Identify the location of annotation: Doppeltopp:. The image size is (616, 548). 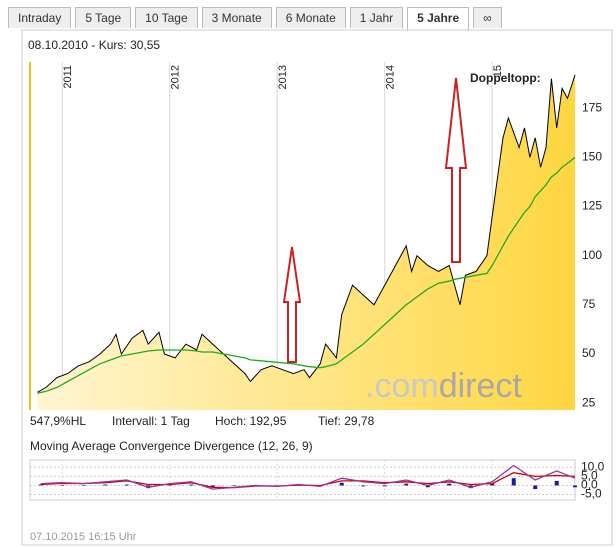
(505, 78).